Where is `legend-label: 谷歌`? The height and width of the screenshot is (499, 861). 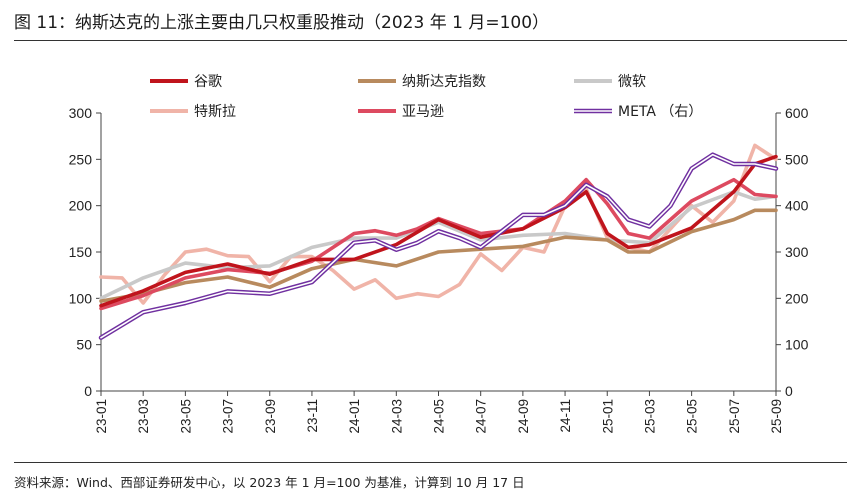
legend-label: 谷歌 is located at coordinates (208, 82).